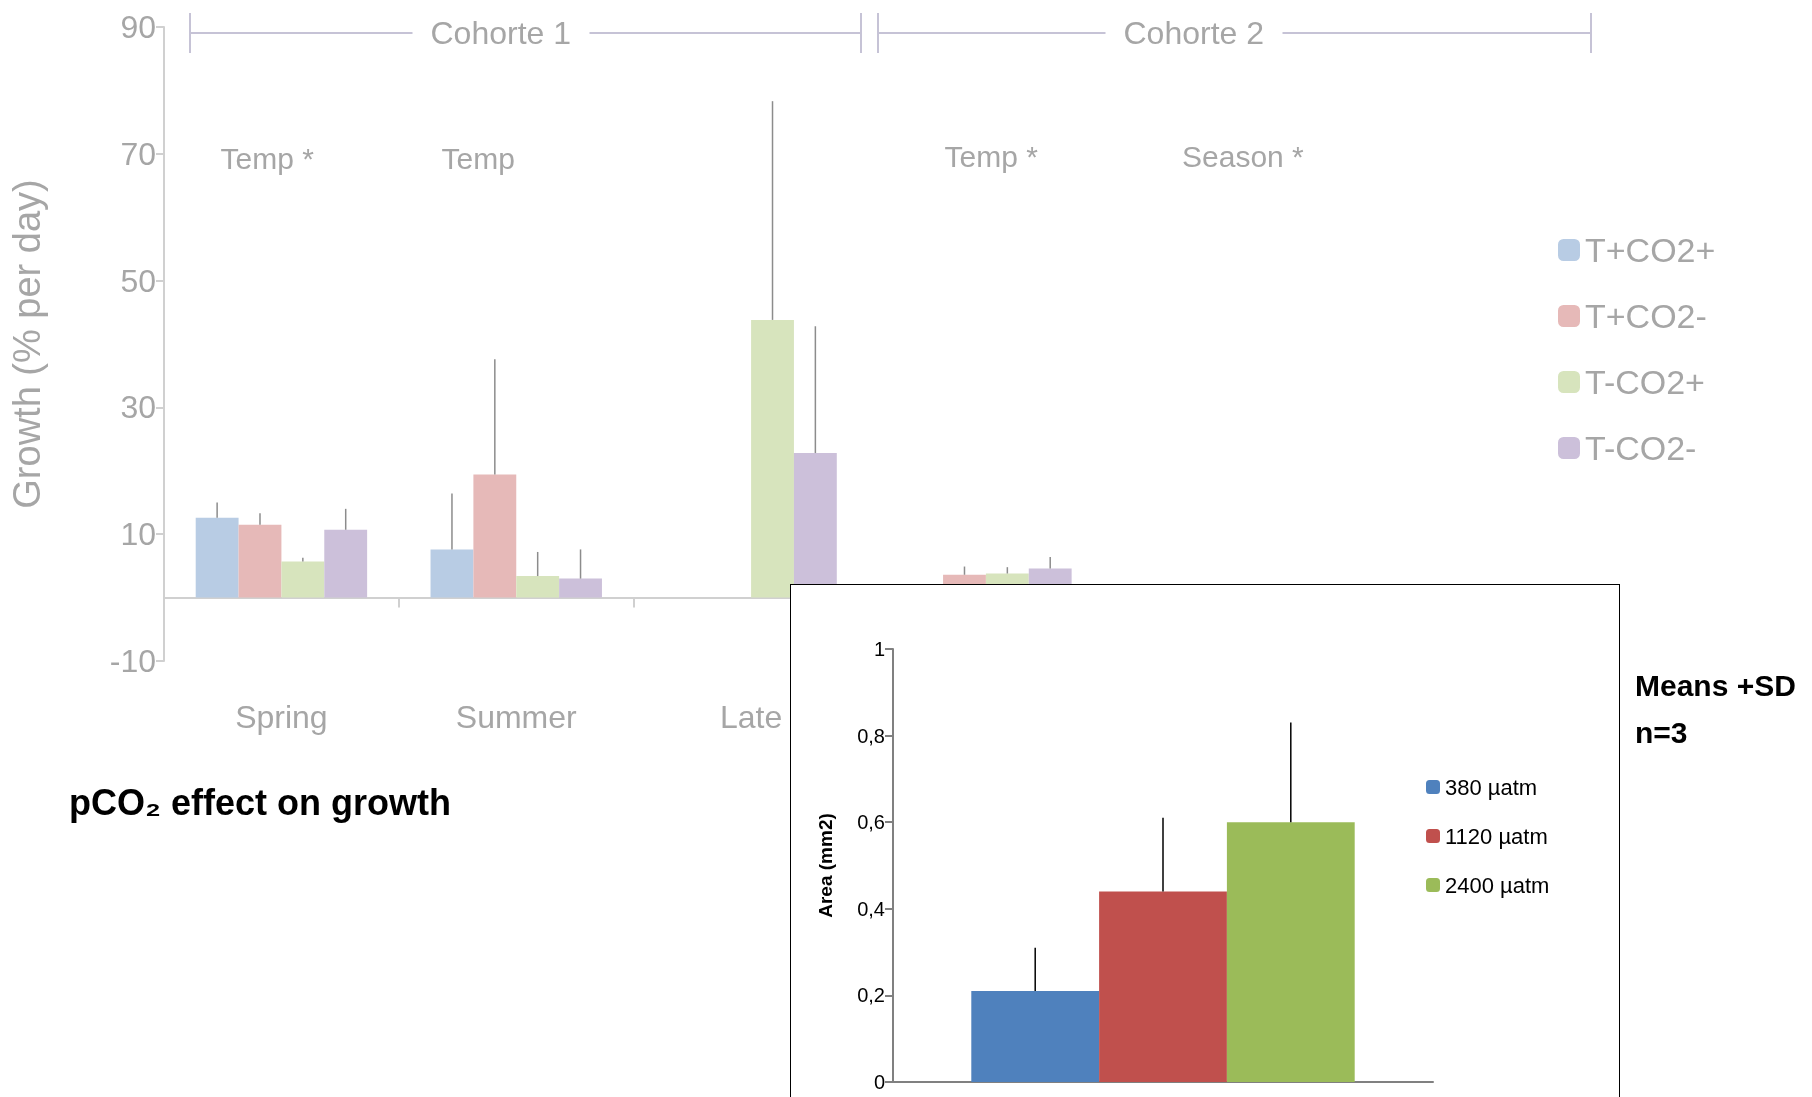  Describe the element at coordinates (879, 1082) in the screenshot. I see `y-tick-label: 0` at that location.